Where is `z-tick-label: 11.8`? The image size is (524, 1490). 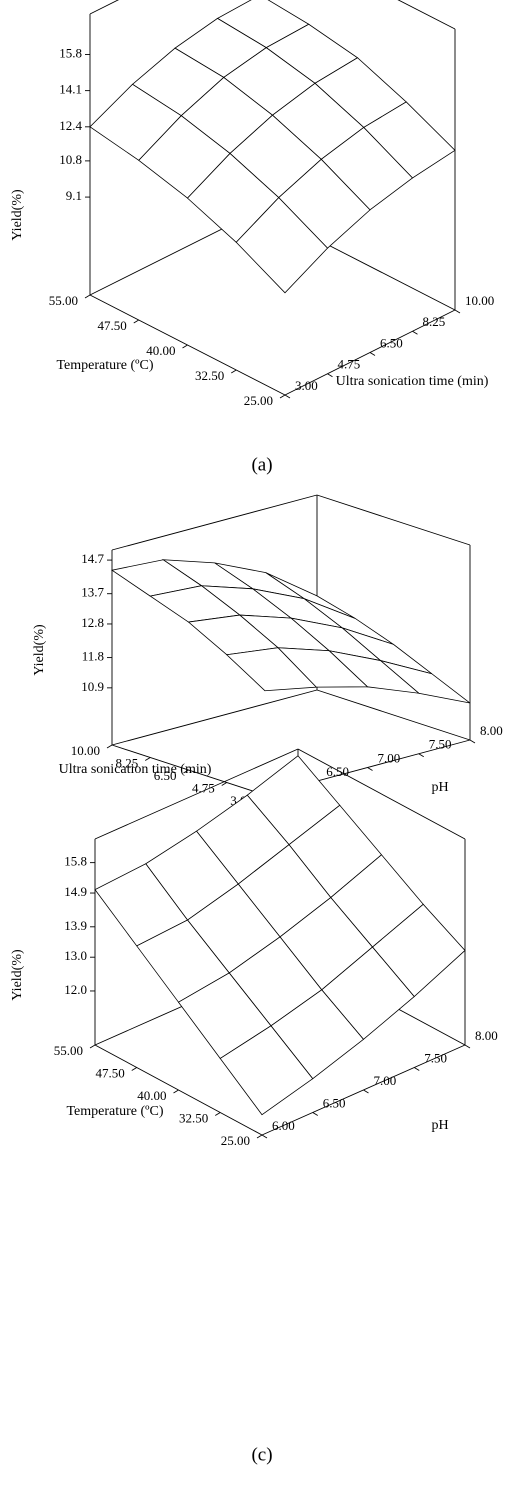
z-tick-label: 11.8 is located at coordinates (93, 656).